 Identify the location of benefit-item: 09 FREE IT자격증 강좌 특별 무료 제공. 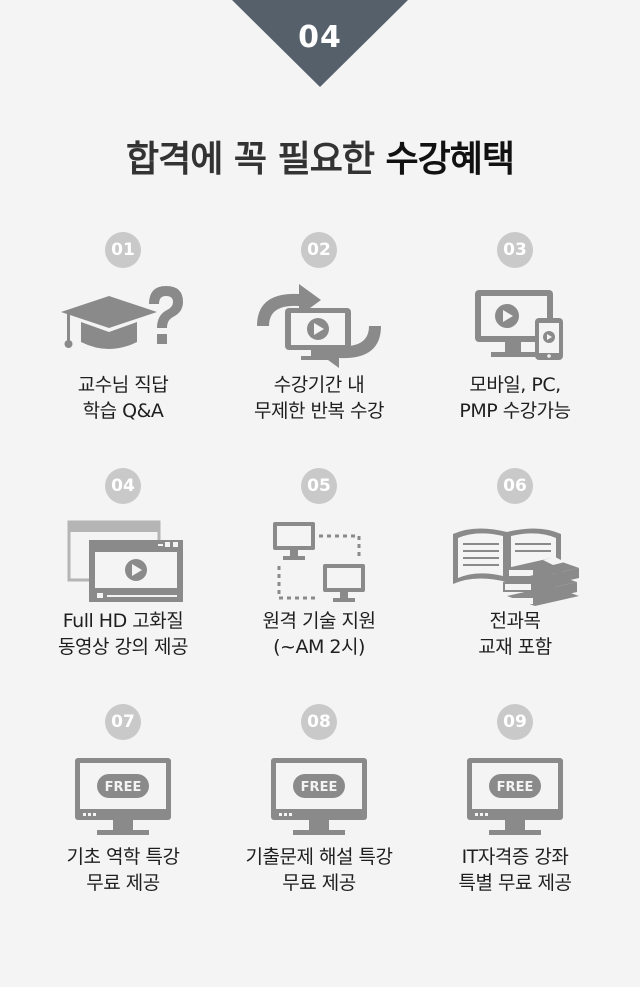
(515, 822).